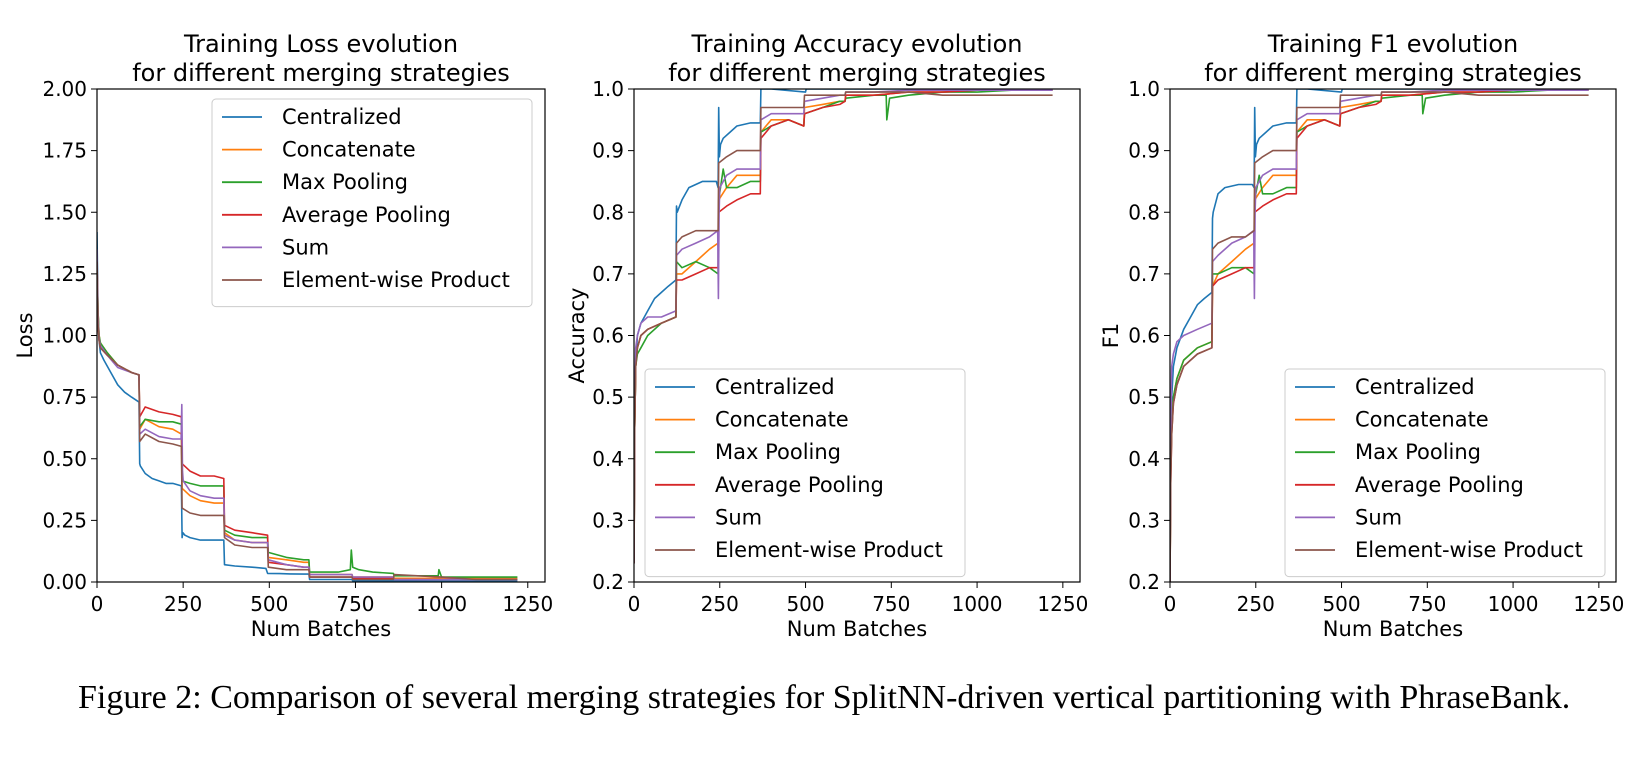  Describe the element at coordinates (64, 582) in the screenshot. I see `y-tick-label: 0.00` at that location.